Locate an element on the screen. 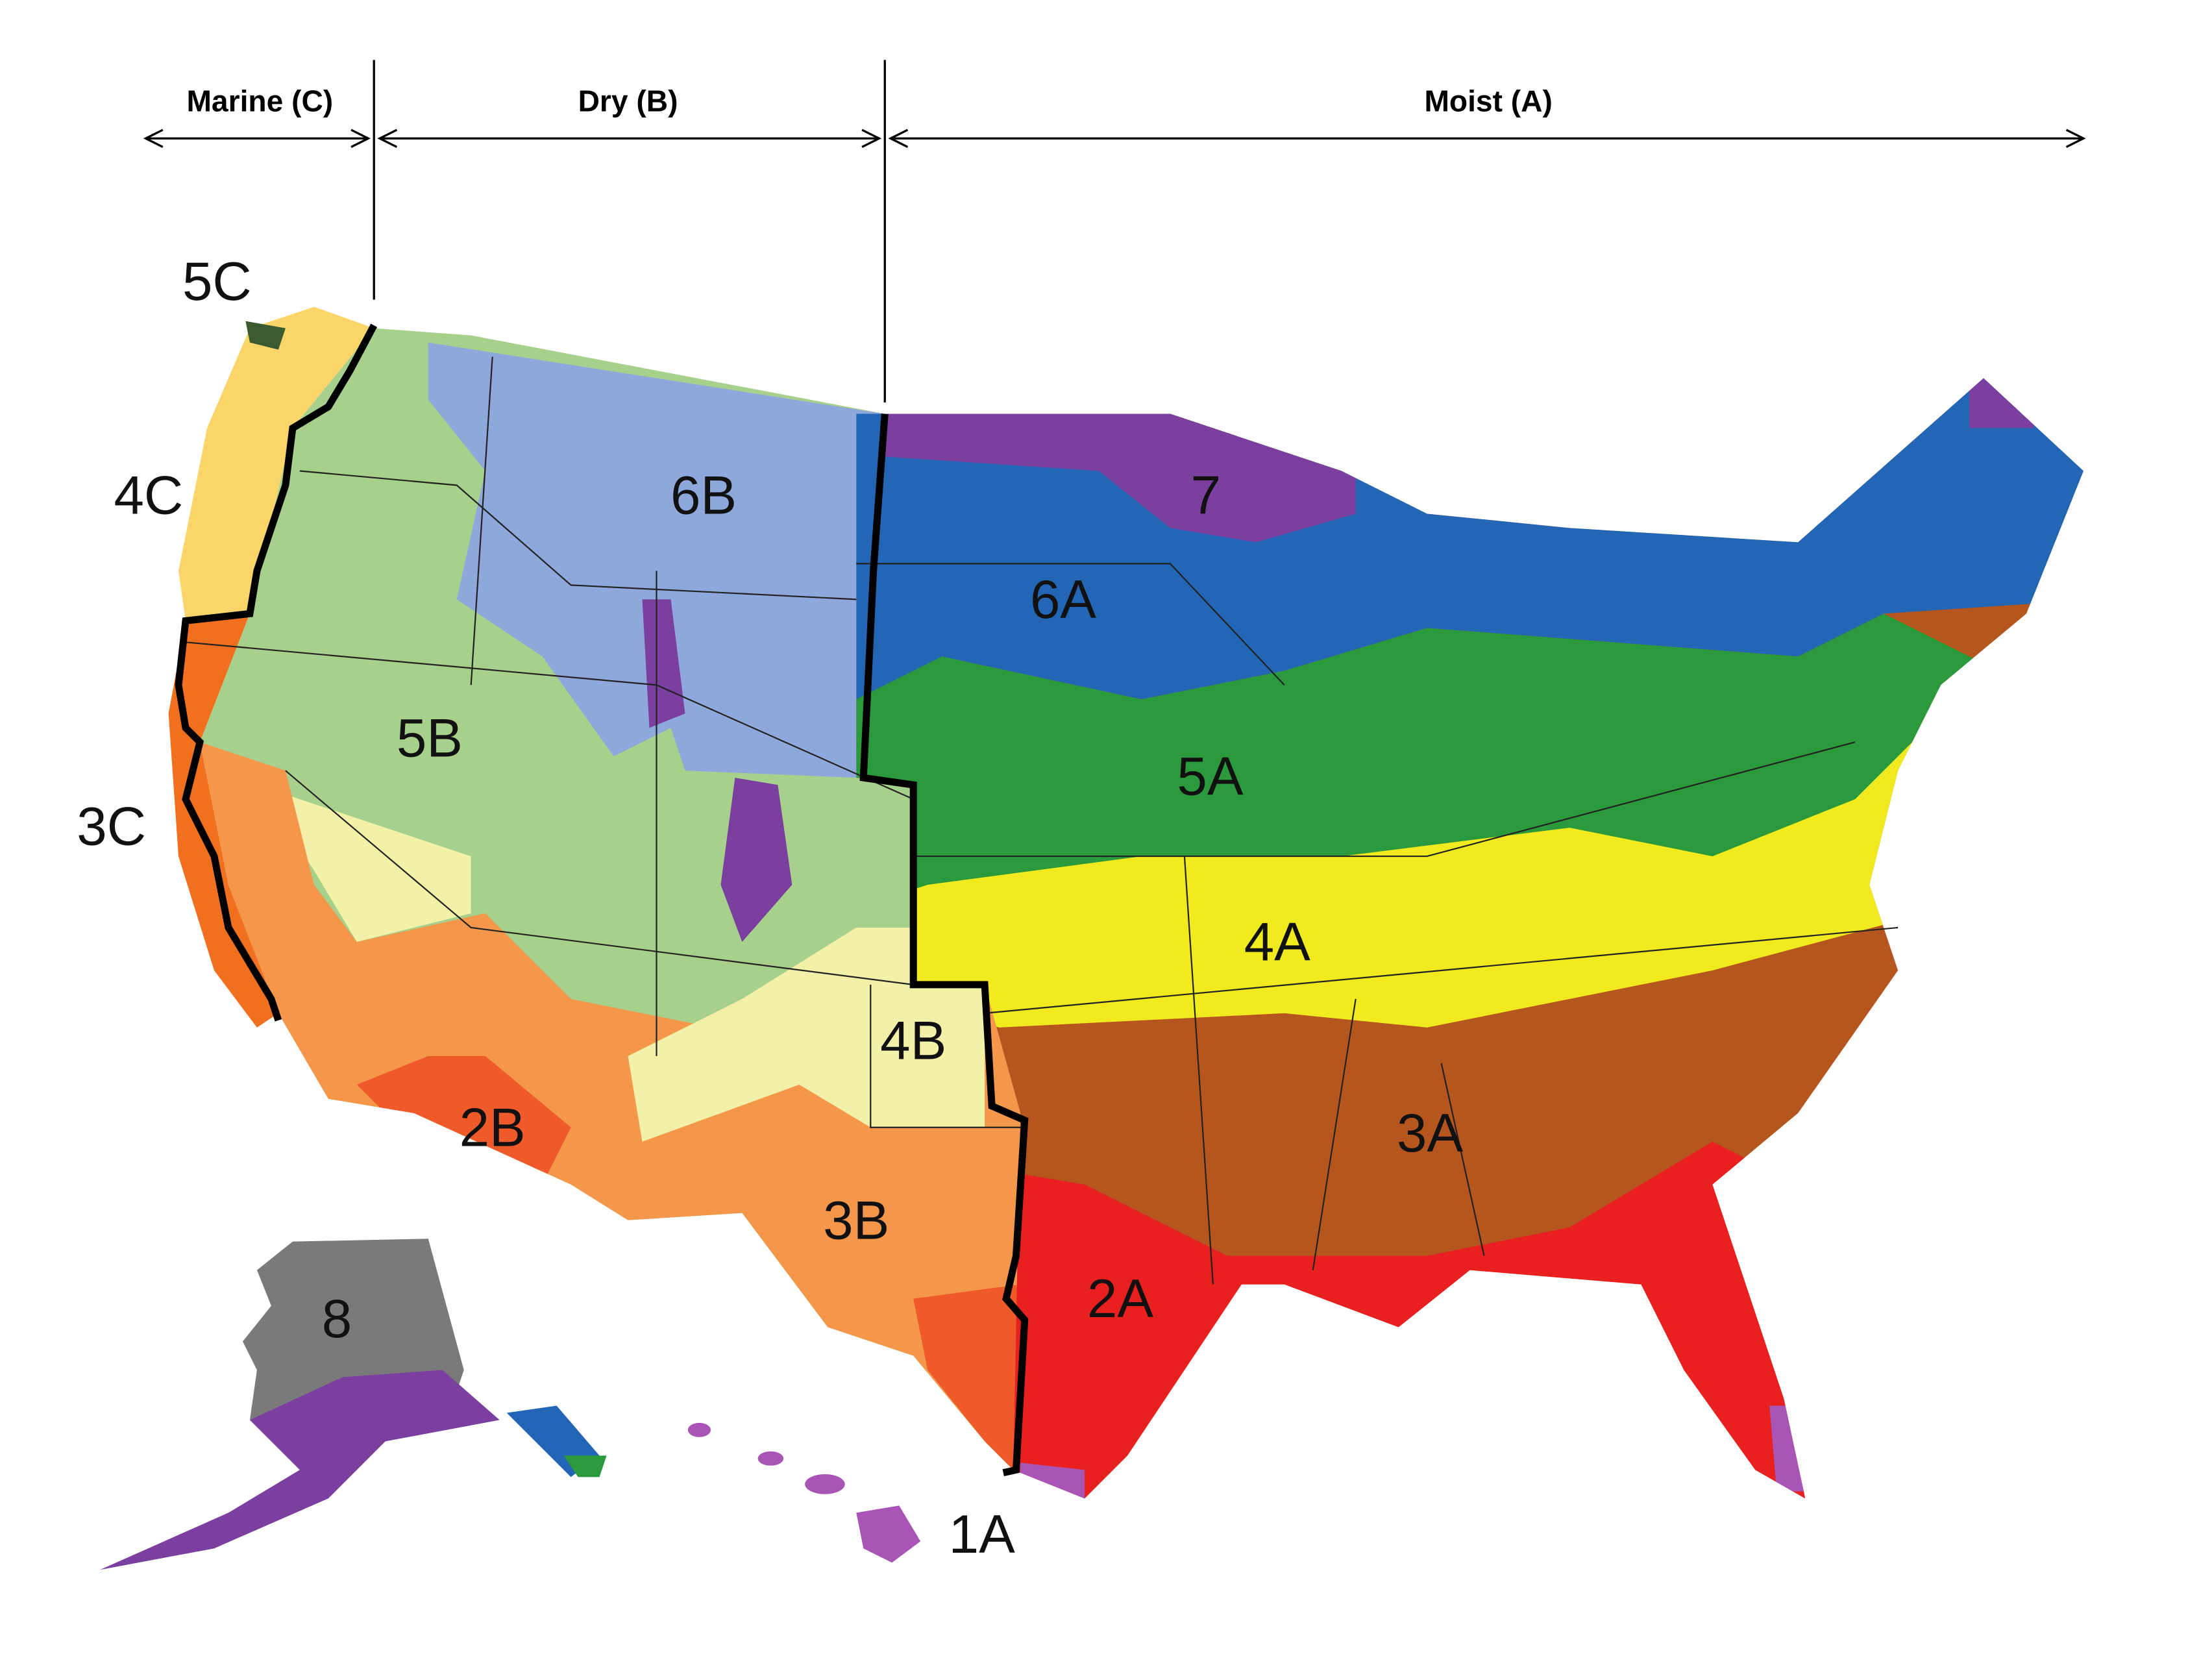 This screenshot has width=2212, height=1654. zone-6b-region is located at coordinates (656, 560).